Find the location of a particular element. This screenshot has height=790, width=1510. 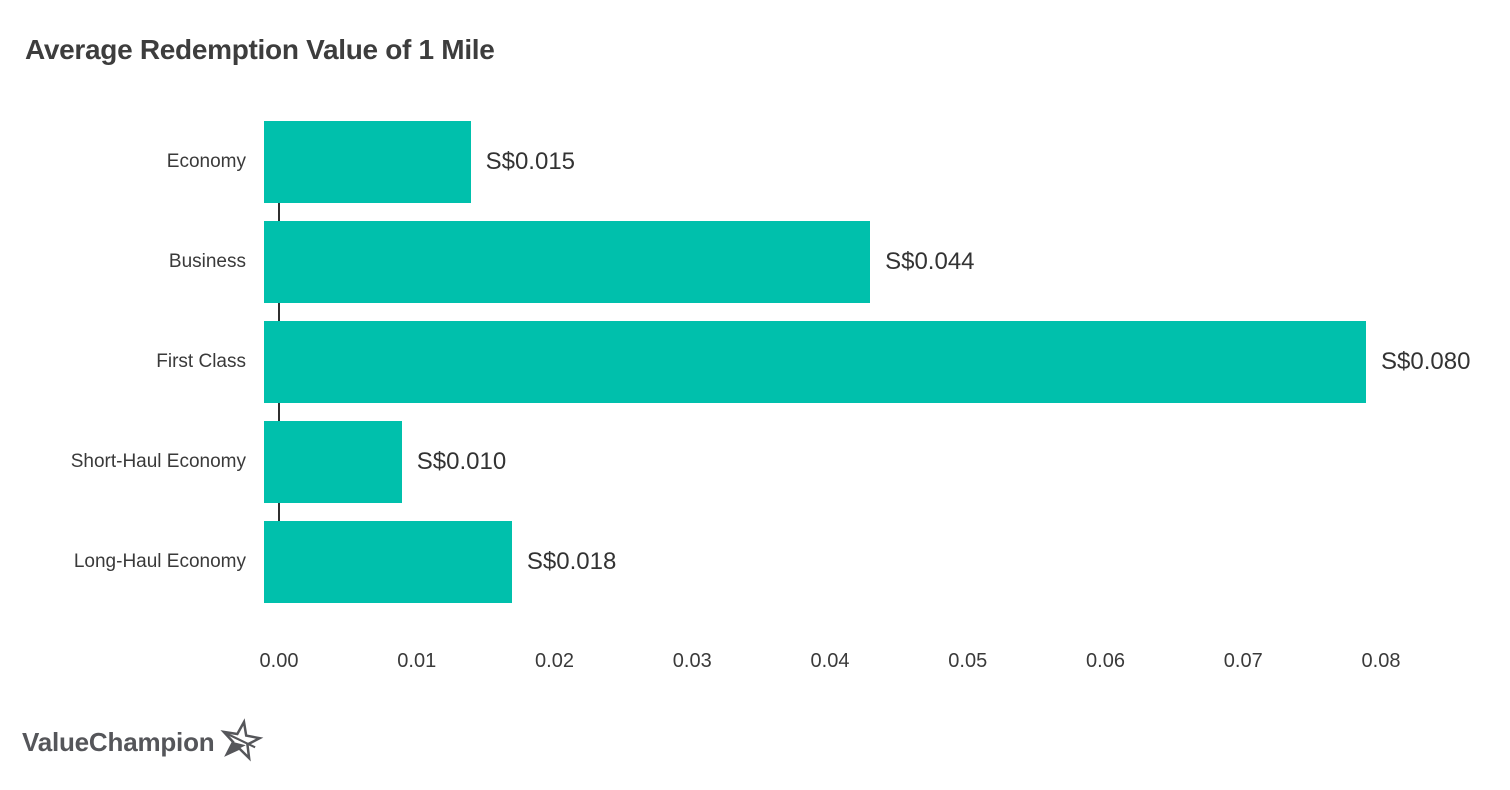

x-tick-label: 0.08 is located at coordinates (1381, 661).